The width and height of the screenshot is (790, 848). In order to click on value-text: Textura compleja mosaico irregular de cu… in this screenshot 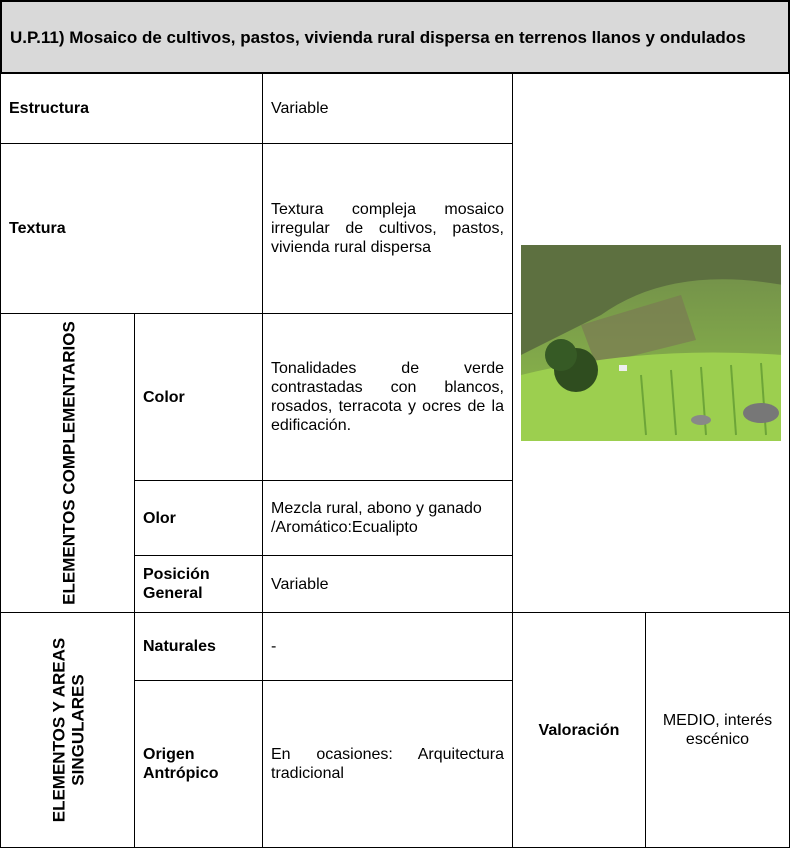, I will do `click(387, 228)`.